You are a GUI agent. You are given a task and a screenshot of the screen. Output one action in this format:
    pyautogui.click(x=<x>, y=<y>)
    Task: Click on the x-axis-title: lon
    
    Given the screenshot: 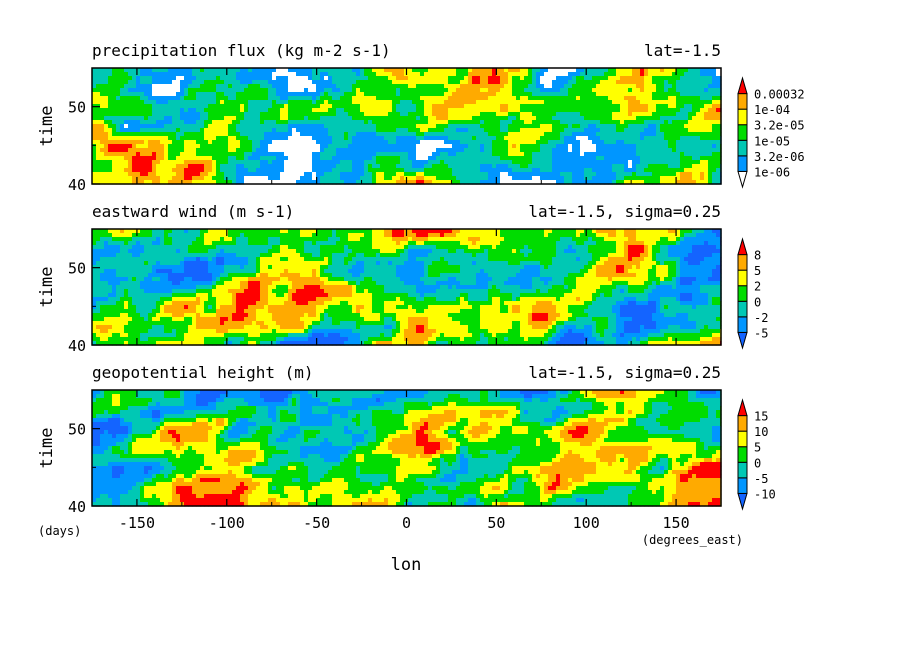 What is the action you would take?
    pyautogui.click(x=406, y=565)
    